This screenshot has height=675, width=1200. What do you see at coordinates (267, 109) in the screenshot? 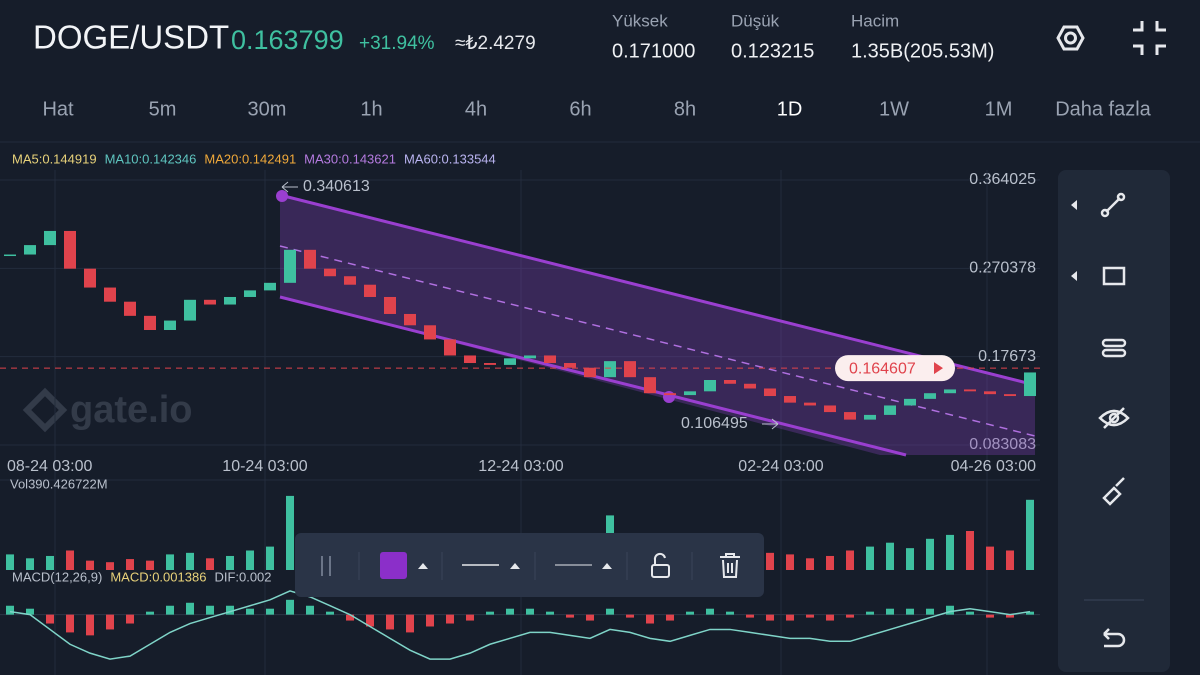
I see `tab: 30m` at bounding box center [267, 109].